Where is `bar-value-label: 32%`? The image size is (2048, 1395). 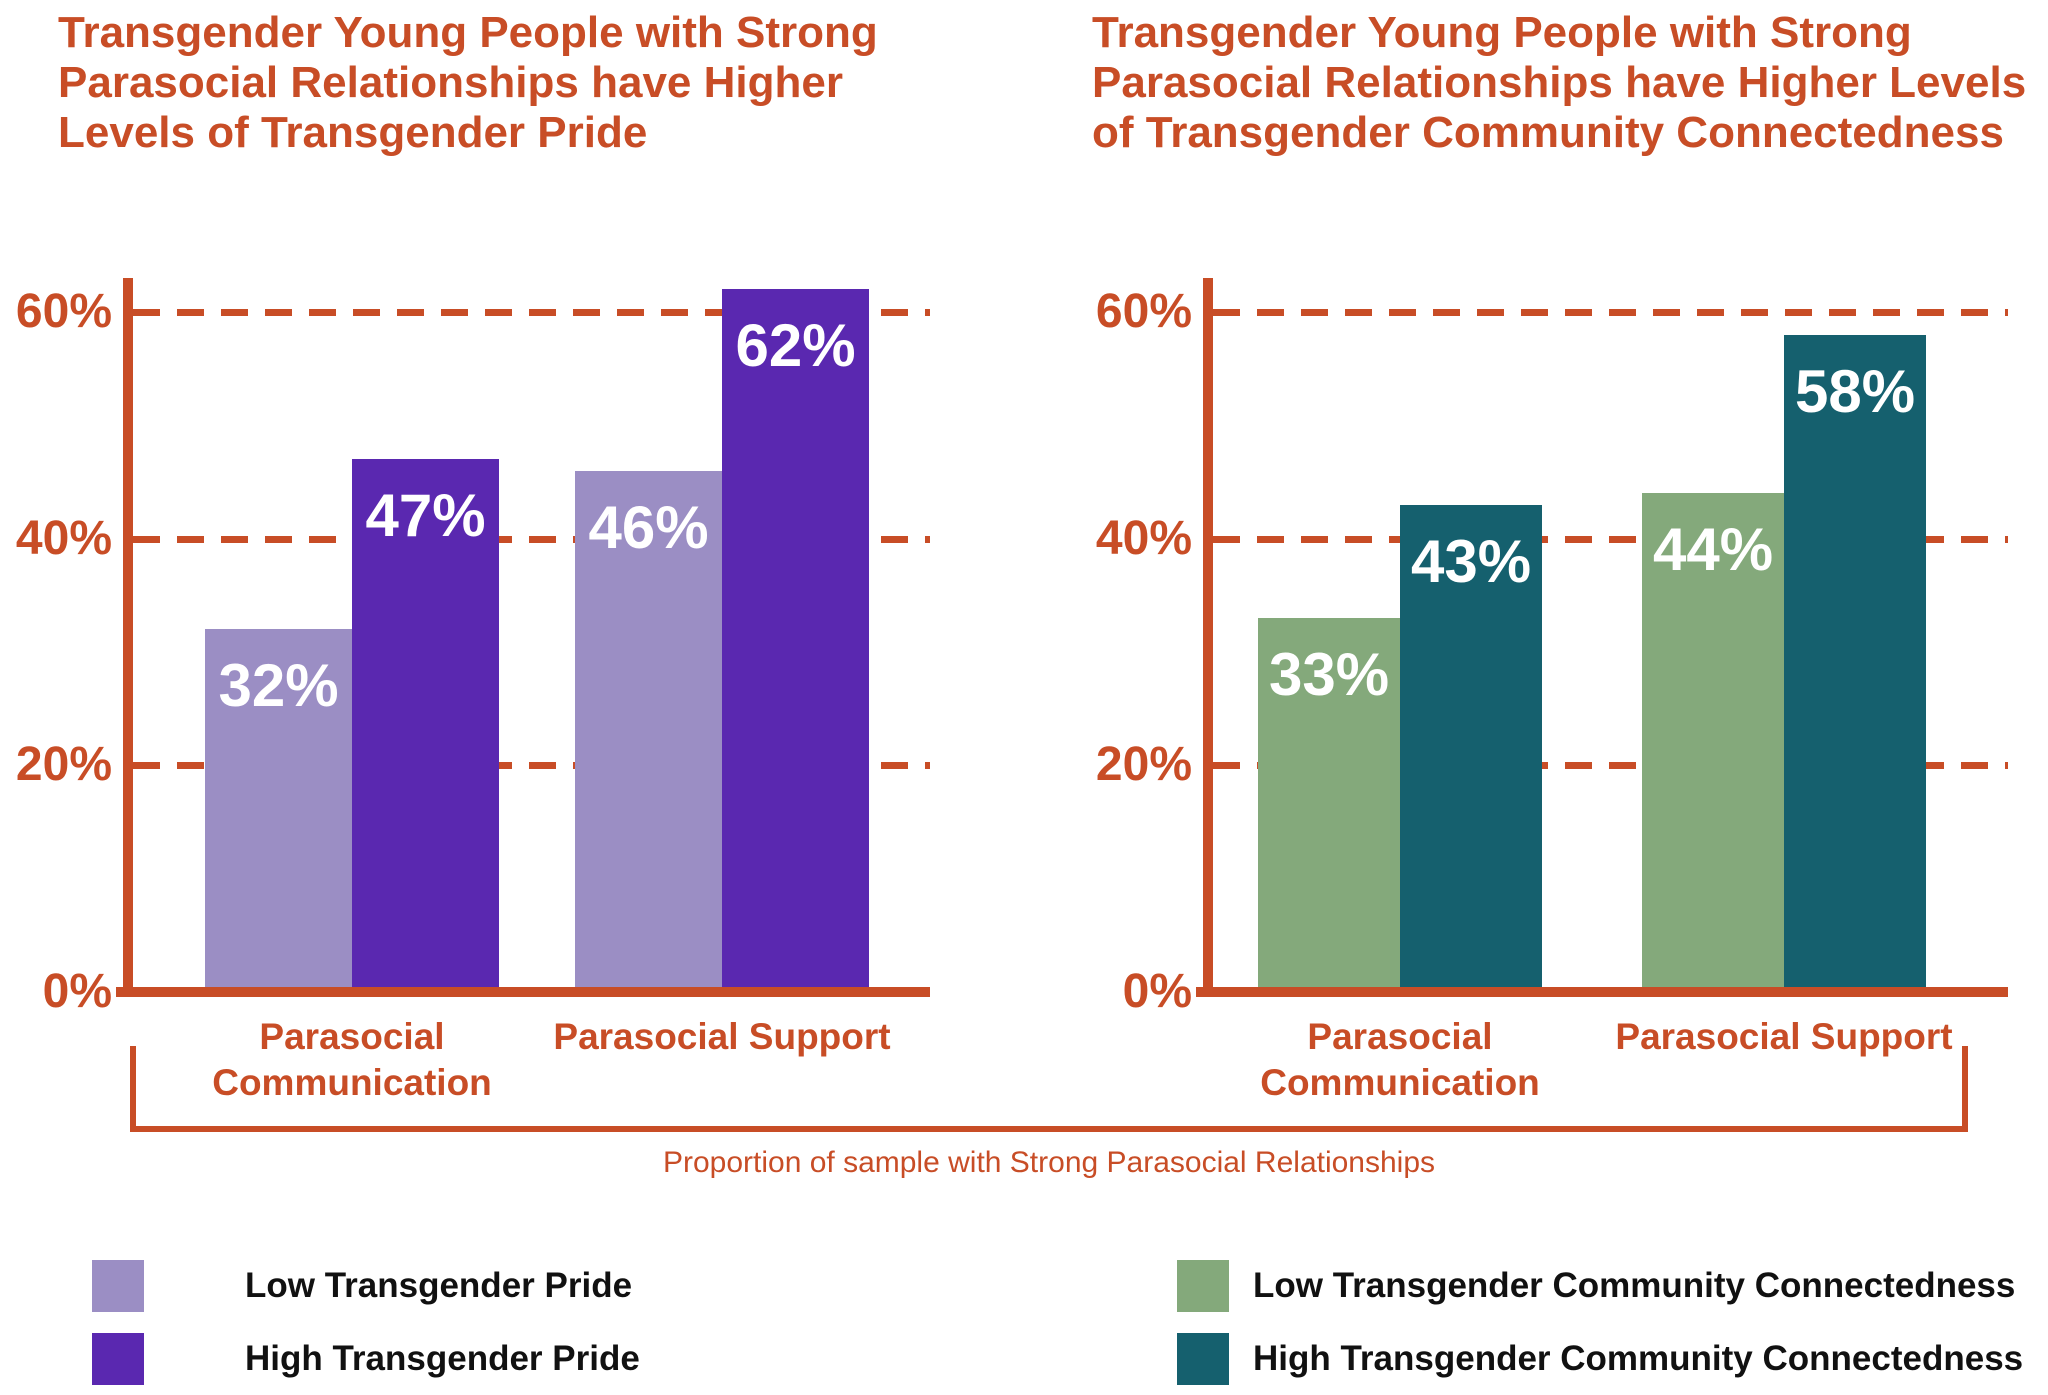
bar-value-label: 32% is located at coordinates (278, 685).